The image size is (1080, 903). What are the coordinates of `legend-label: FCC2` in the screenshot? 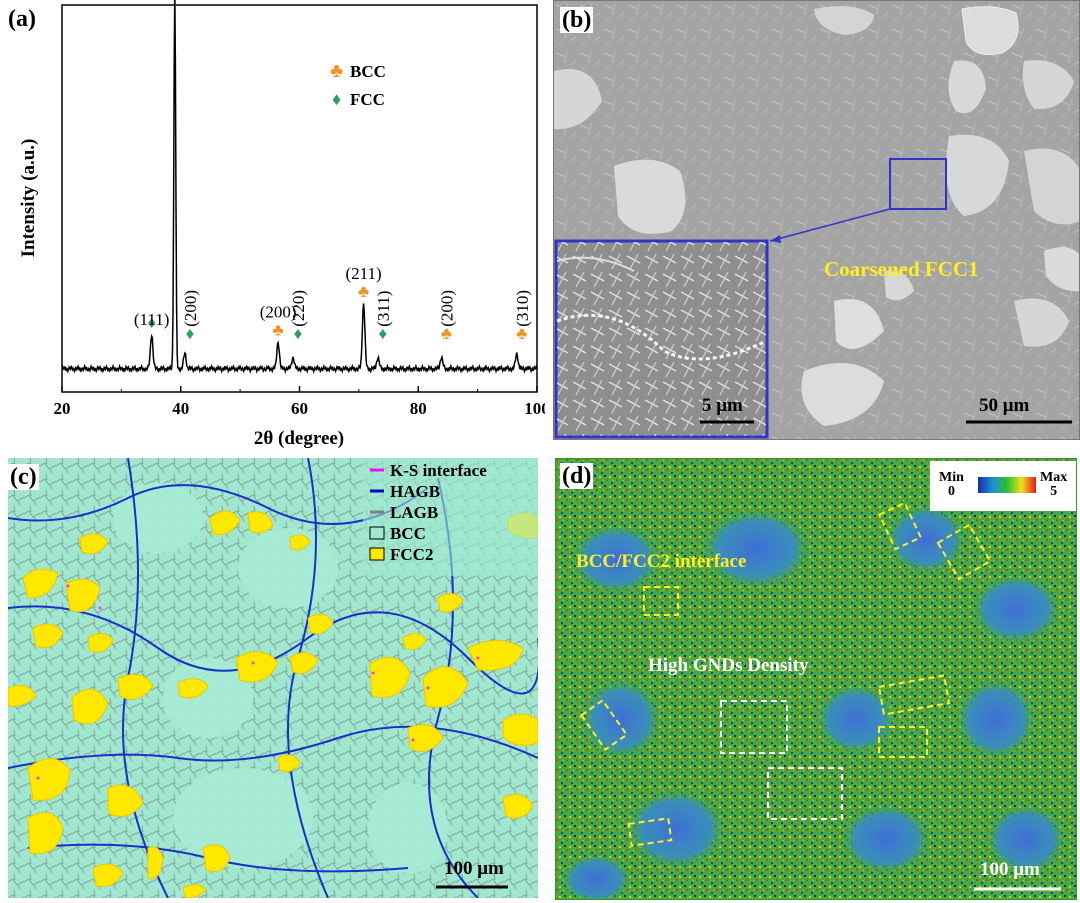 It's located at (411, 554).